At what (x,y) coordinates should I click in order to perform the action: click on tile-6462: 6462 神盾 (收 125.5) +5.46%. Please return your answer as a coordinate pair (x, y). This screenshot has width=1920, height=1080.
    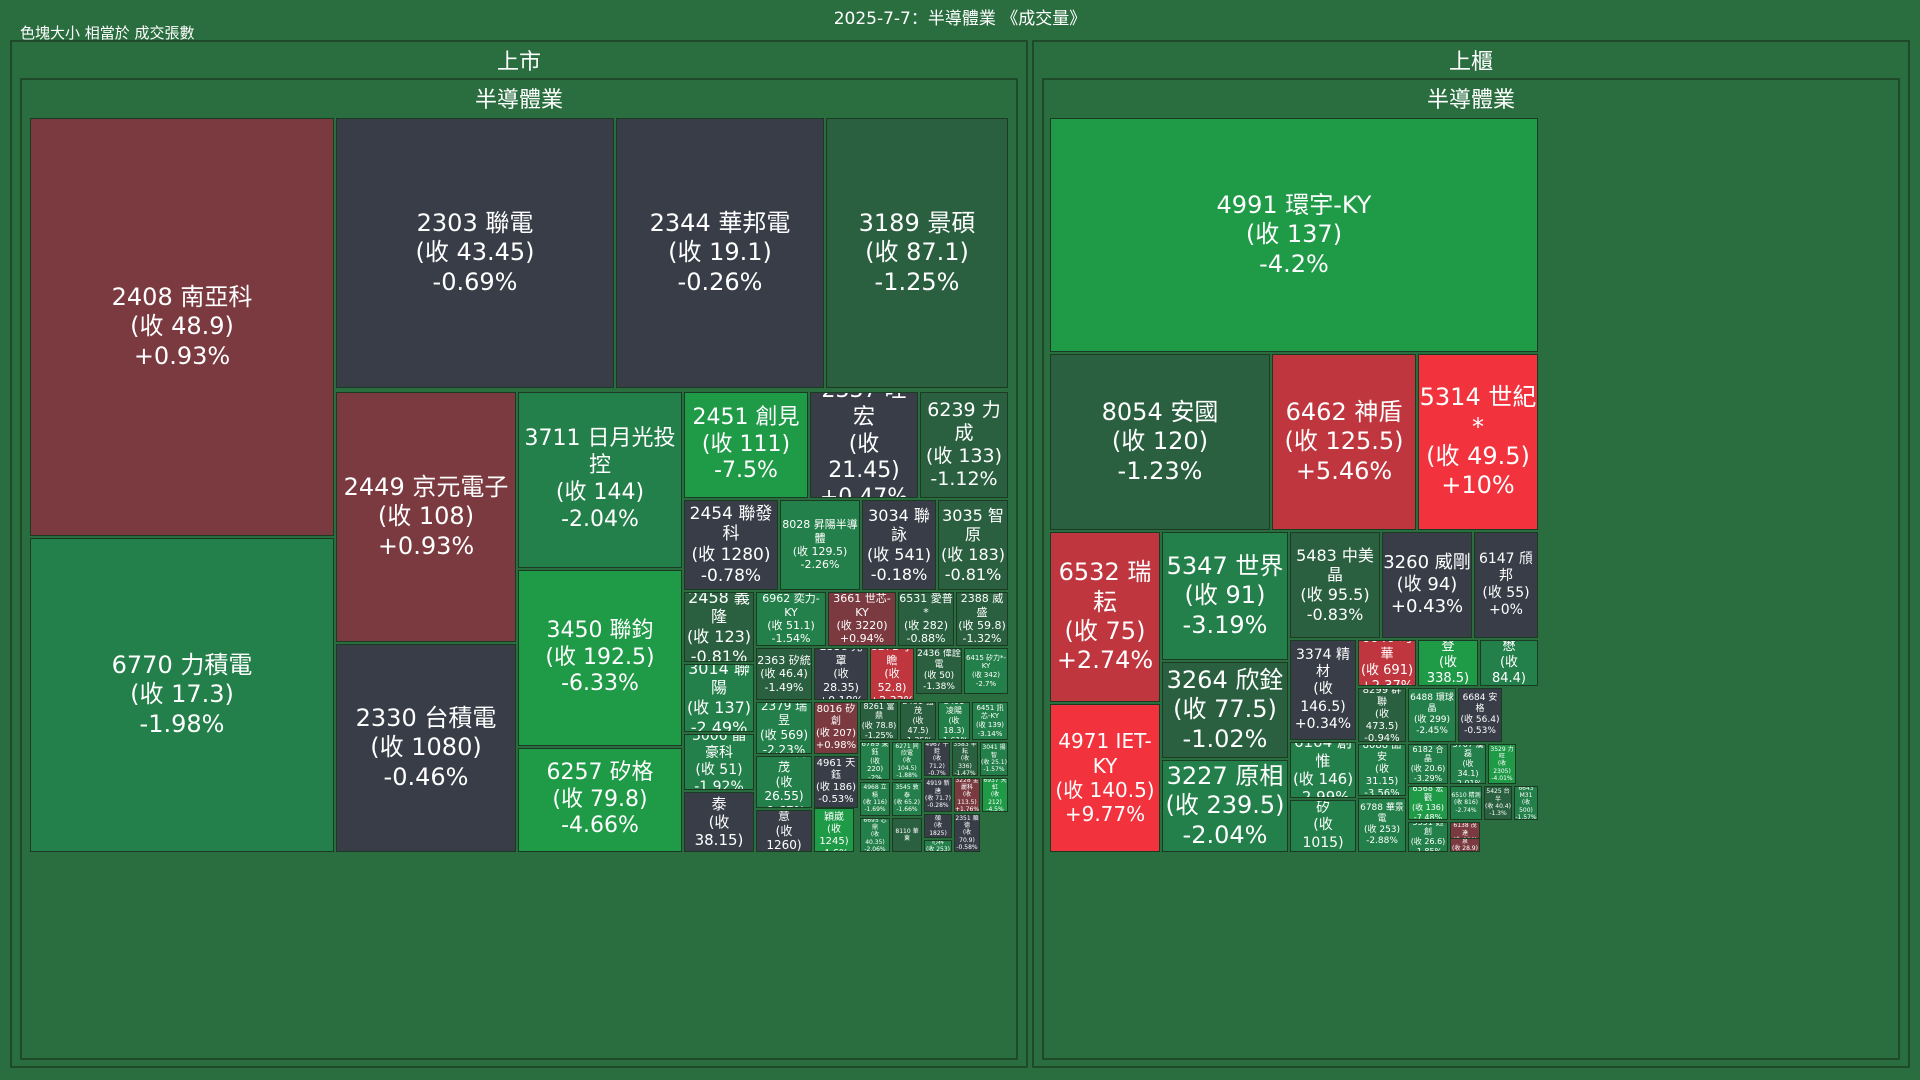
    Looking at the image, I should click on (1344, 442).